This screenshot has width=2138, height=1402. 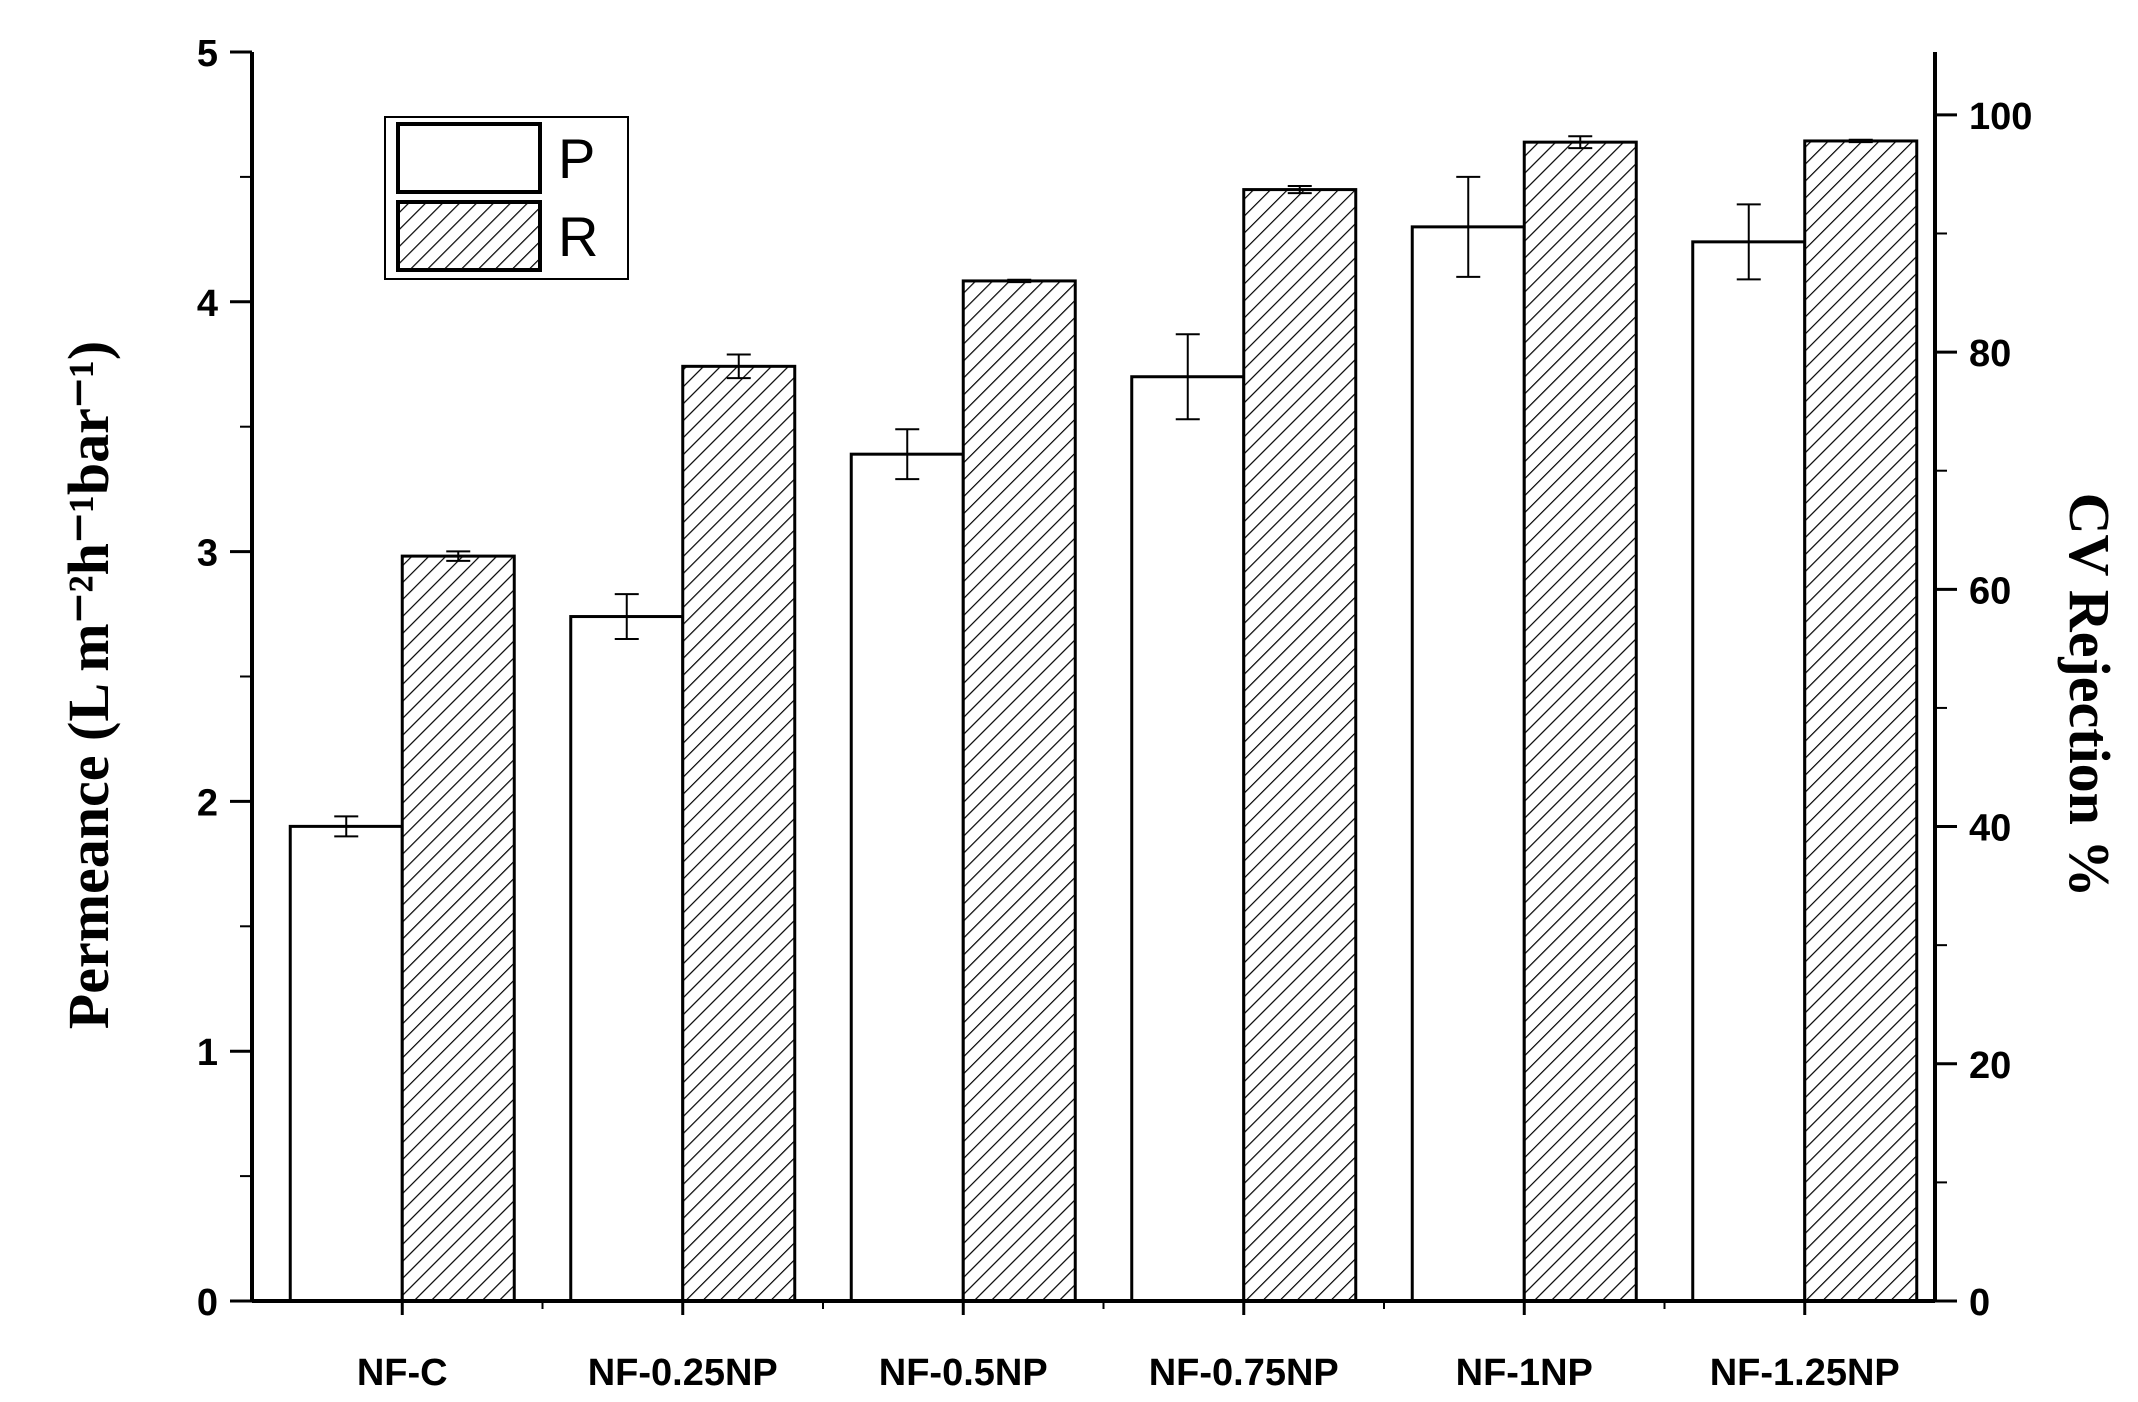 I want to click on legend-label-p: P, so click(x=576, y=158).